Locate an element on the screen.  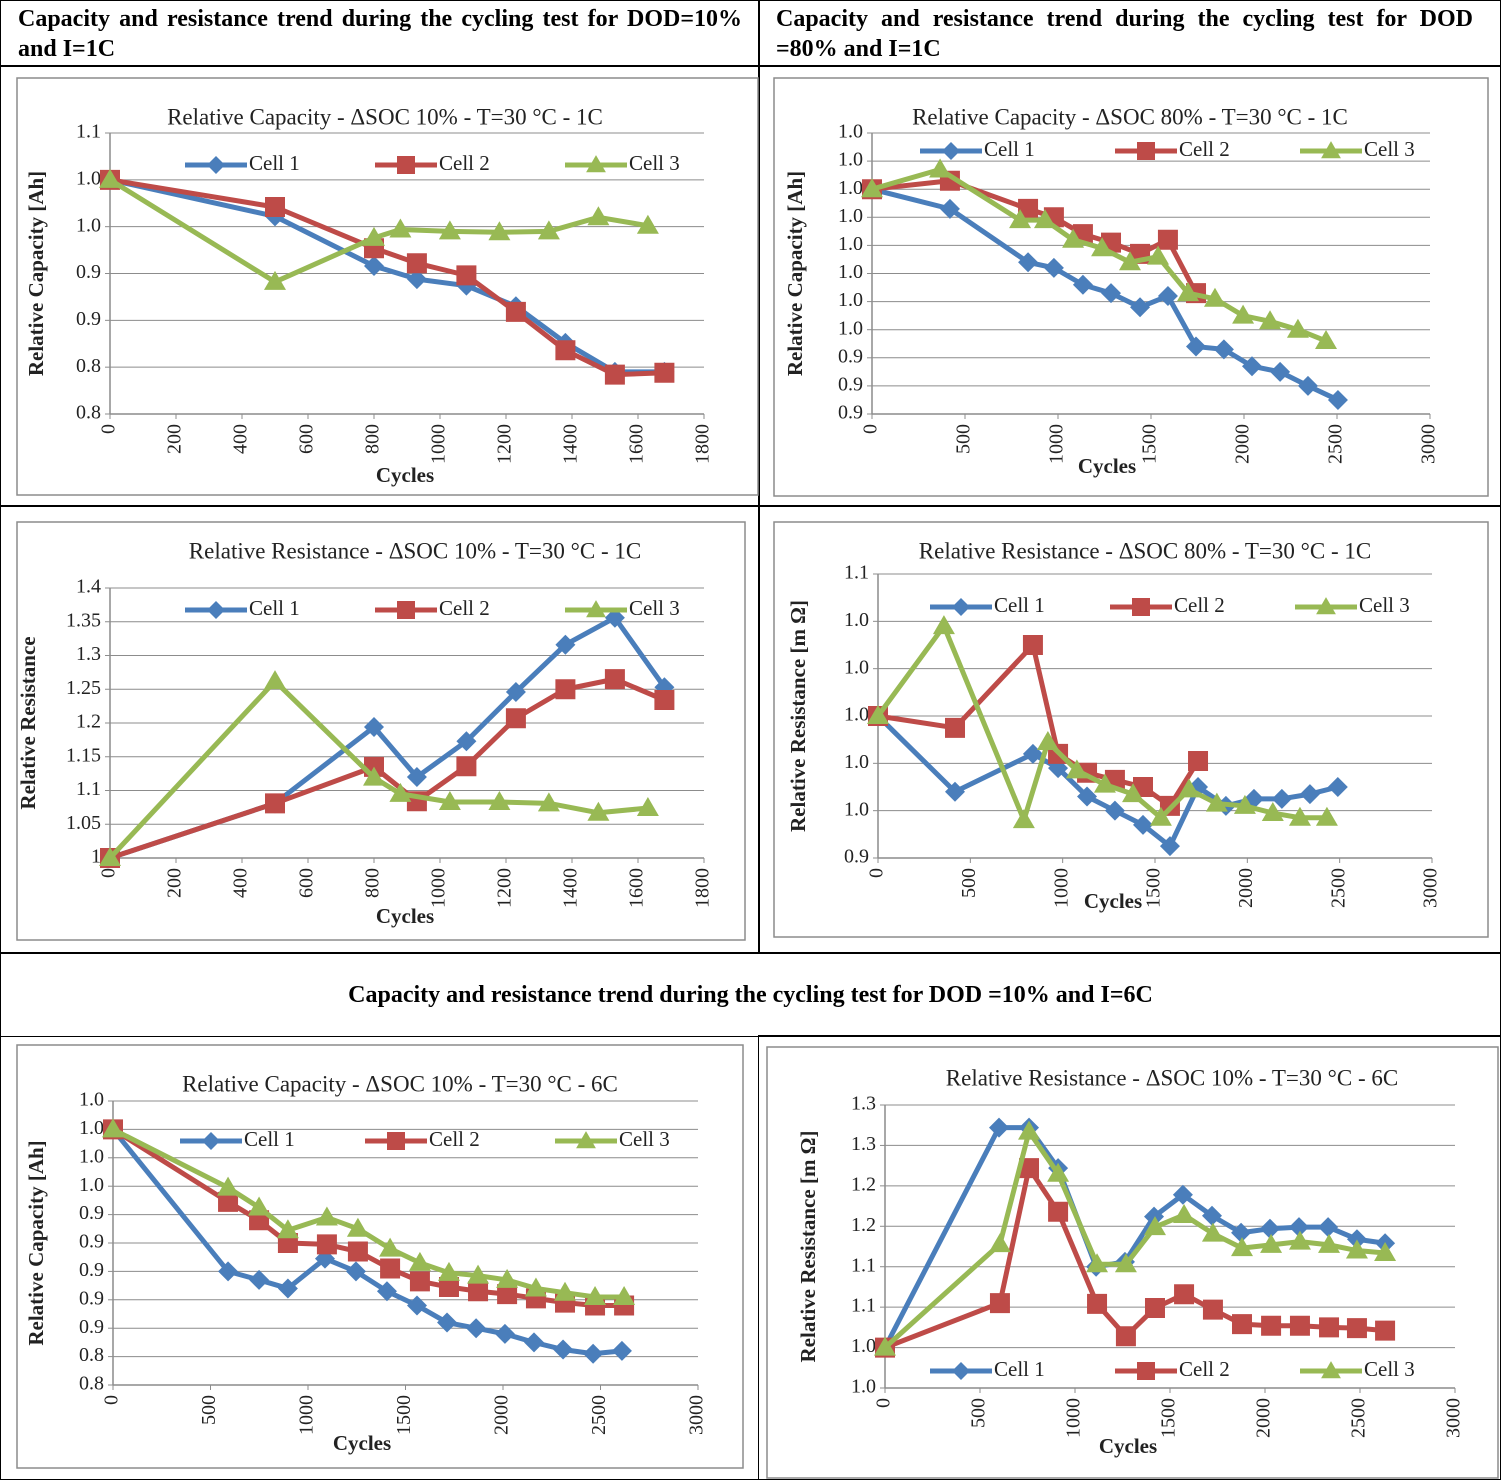
legend-label: Cell 2 is located at coordinates (1199, 605).